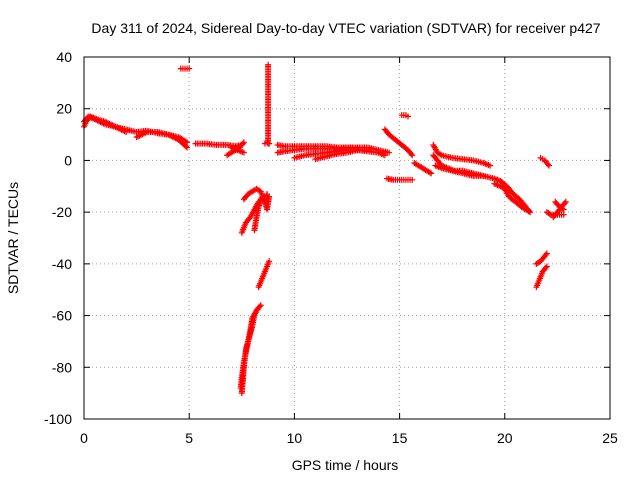 This screenshot has height=480, width=640. I want to click on y-tick-label: -80, so click(62, 367).